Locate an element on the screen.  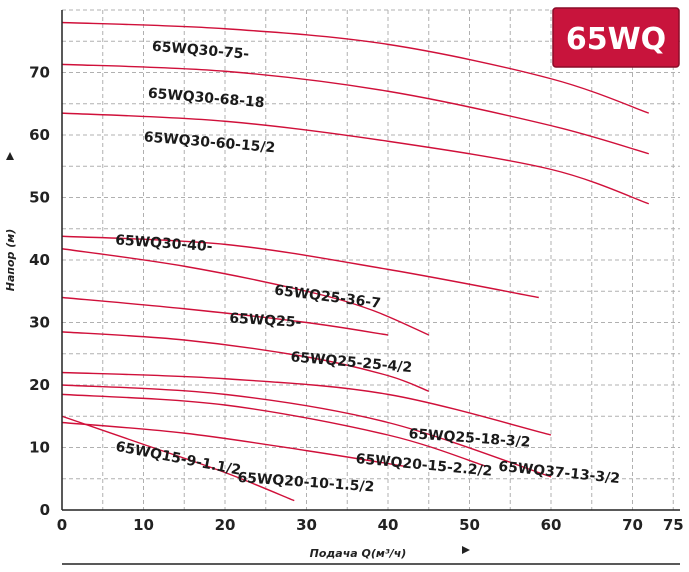
y-tick-label: 10 is located at coordinates (39, 448).